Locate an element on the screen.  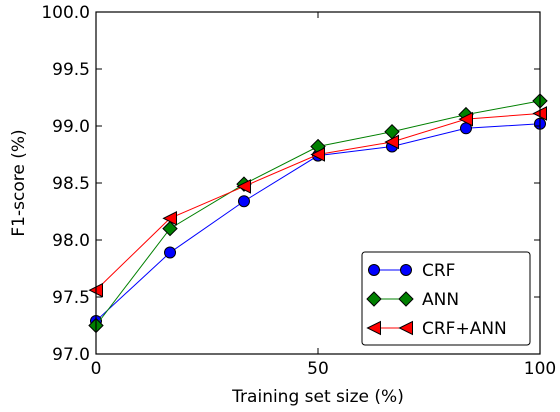
legend-entry-crf-ann: CRF+ANN is located at coordinates (436, 329).